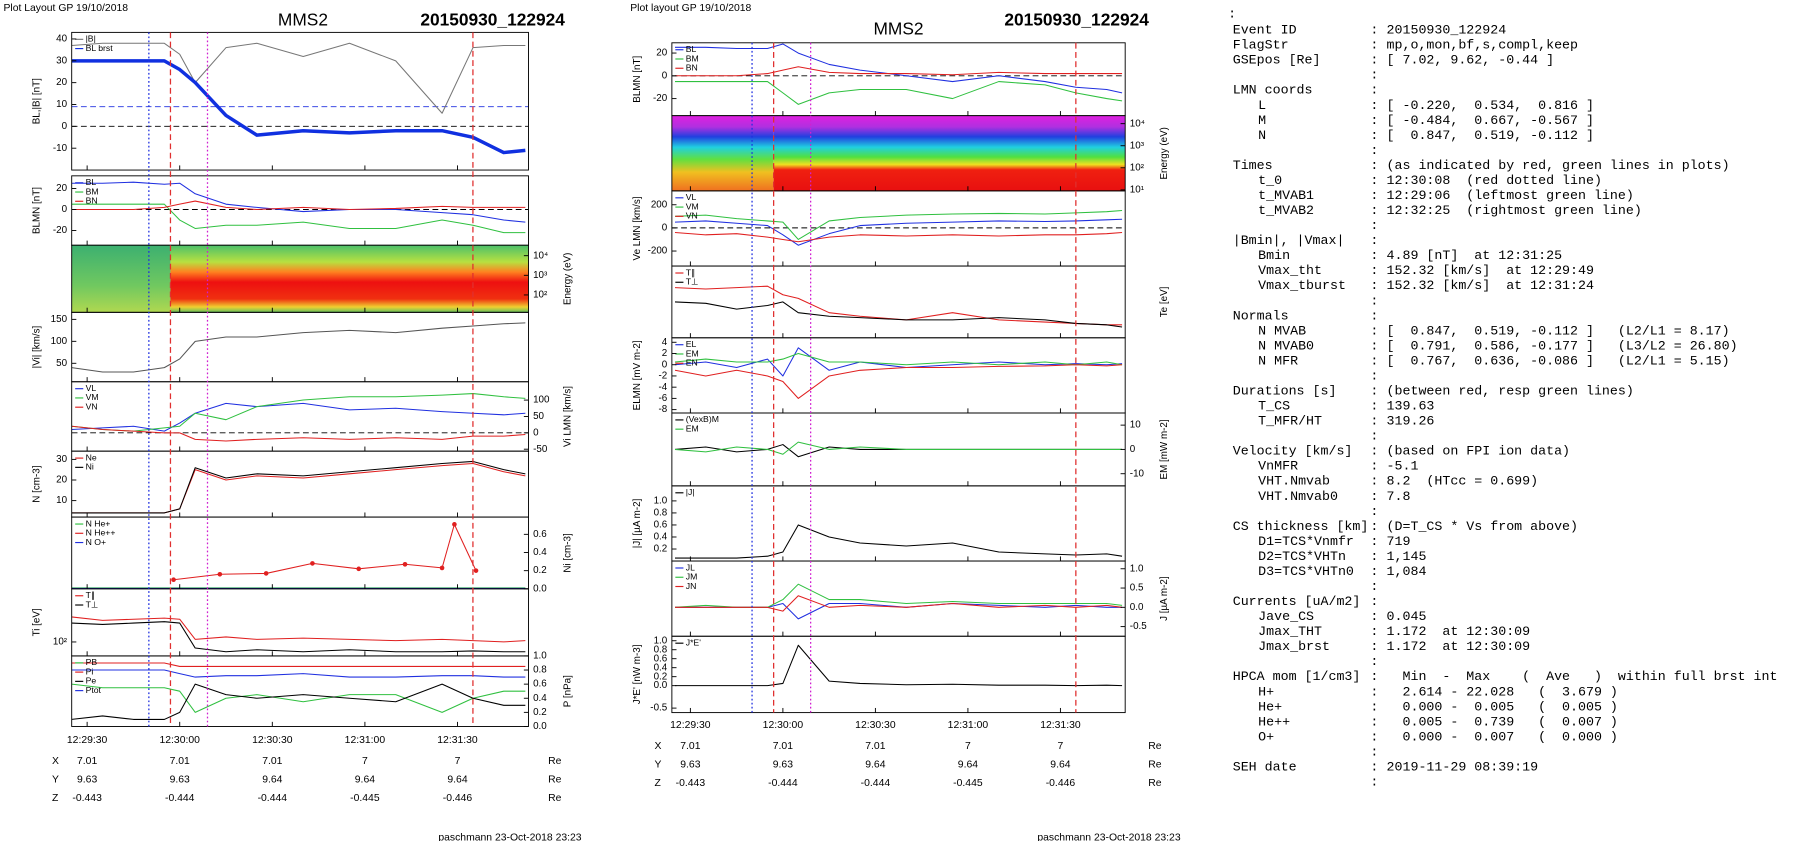  I want to click on ephemeris-value: -0.445, so click(968, 783).